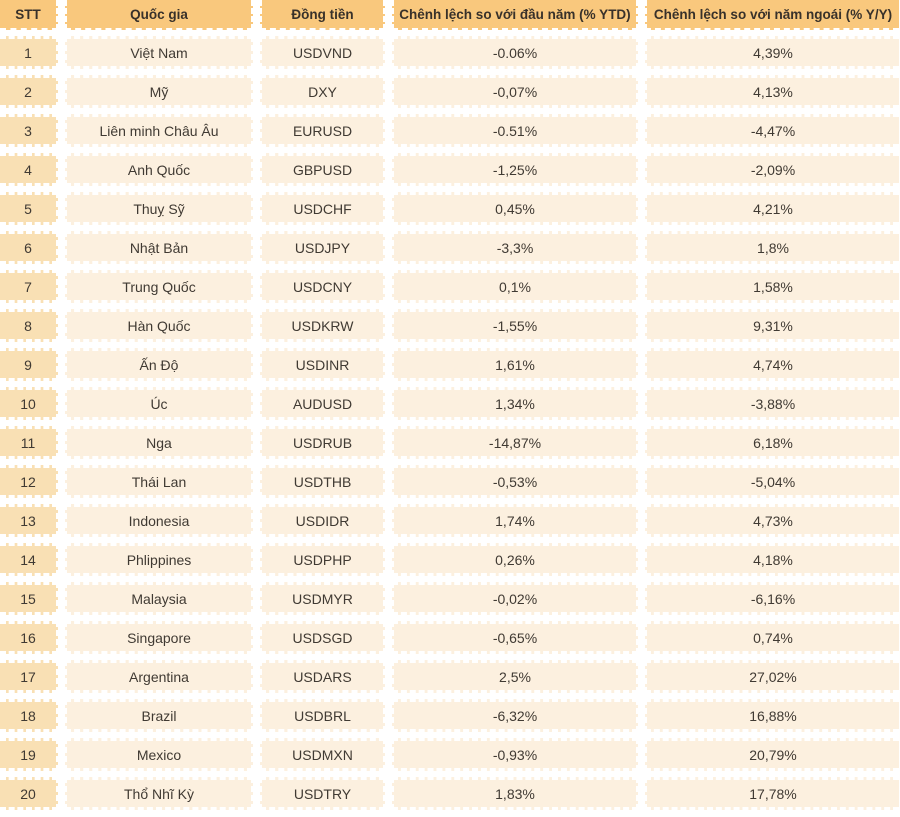 This screenshot has width=900, height=817. What do you see at coordinates (515, 364) in the screenshot?
I see `ytd-cell: 1,61%` at bounding box center [515, 364].